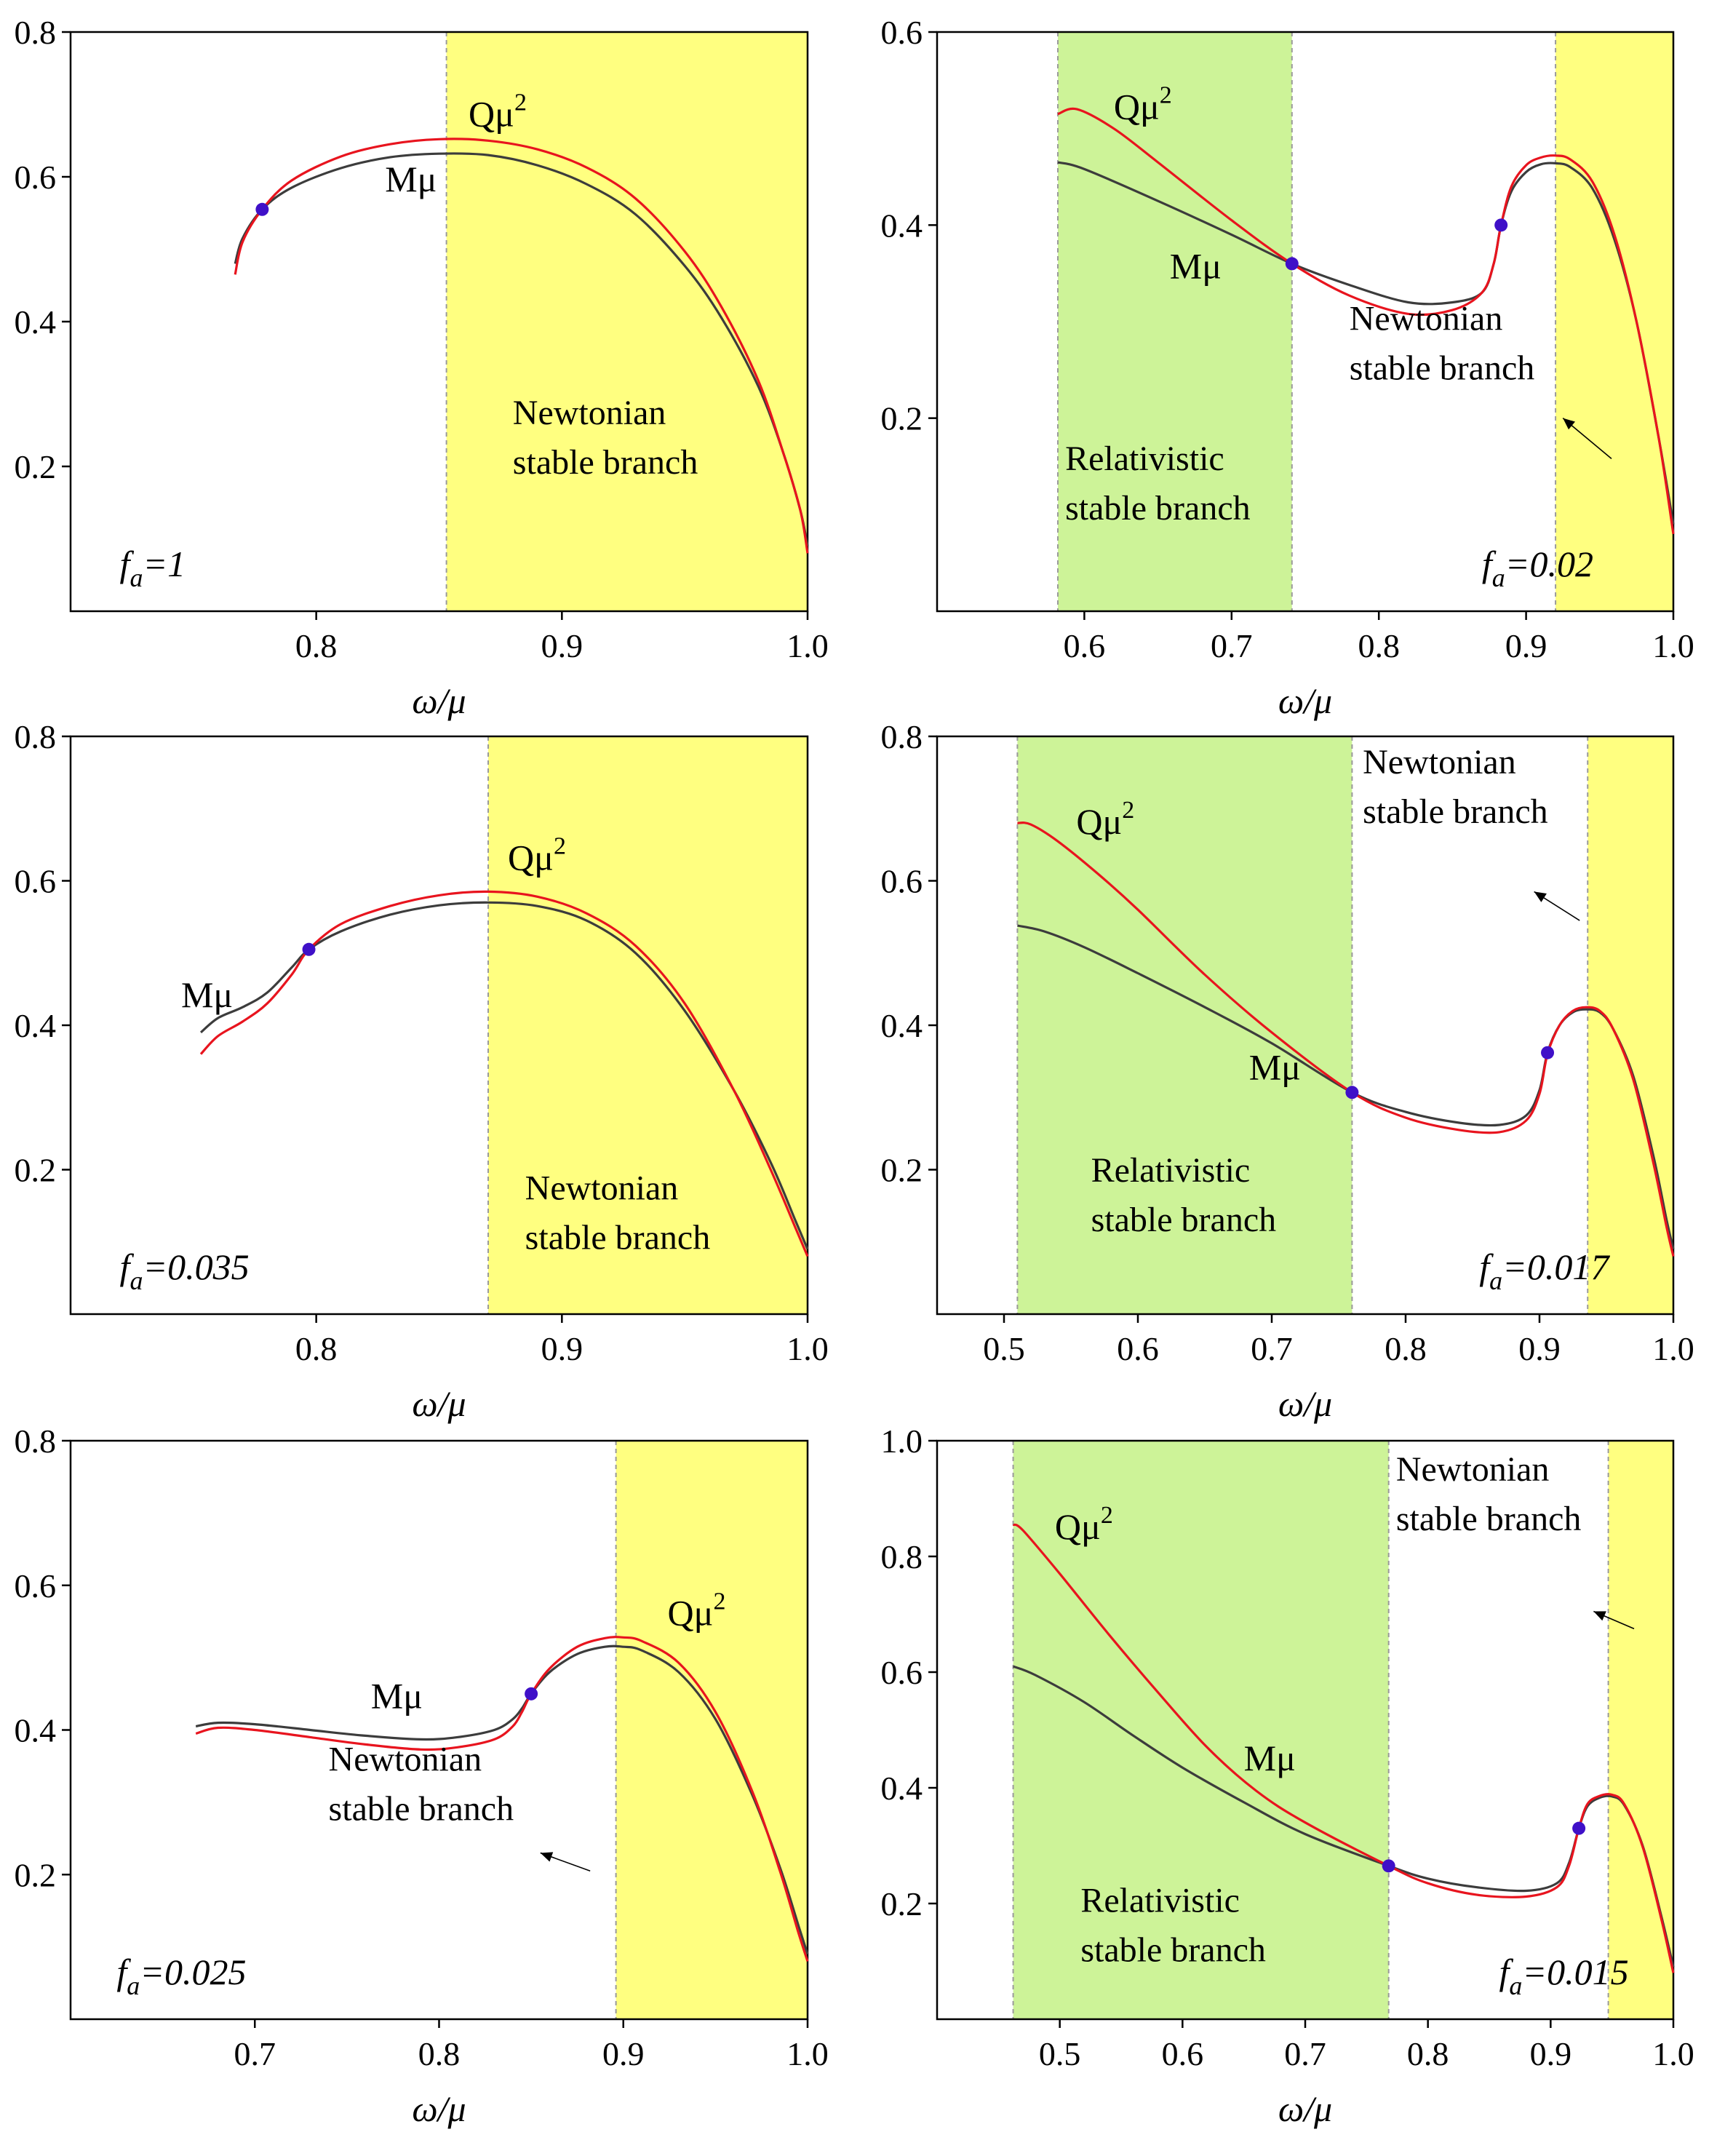  What do you see at coordinates (1549, 564) in the screenshot?
I see `parameter-label-value: =0.02` at bounding box center [1549, 564].